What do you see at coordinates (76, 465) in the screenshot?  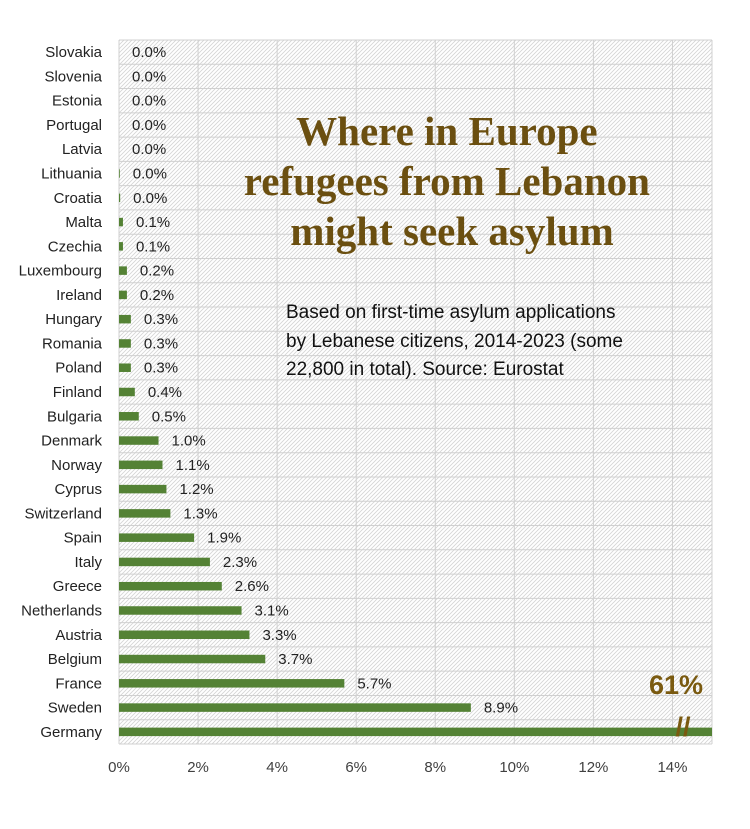 I see `category-label-norway: Norway` at bounding box center [76, 465].